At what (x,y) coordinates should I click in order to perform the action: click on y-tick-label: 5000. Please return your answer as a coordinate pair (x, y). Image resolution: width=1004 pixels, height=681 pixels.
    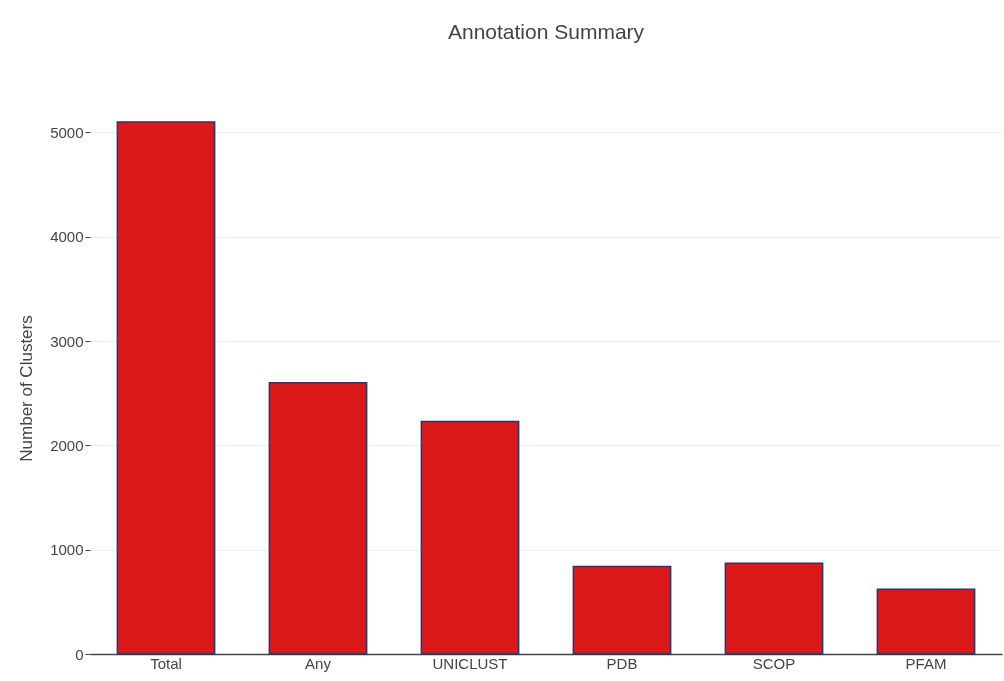
    Looking at the image, I should click on (67, 132).